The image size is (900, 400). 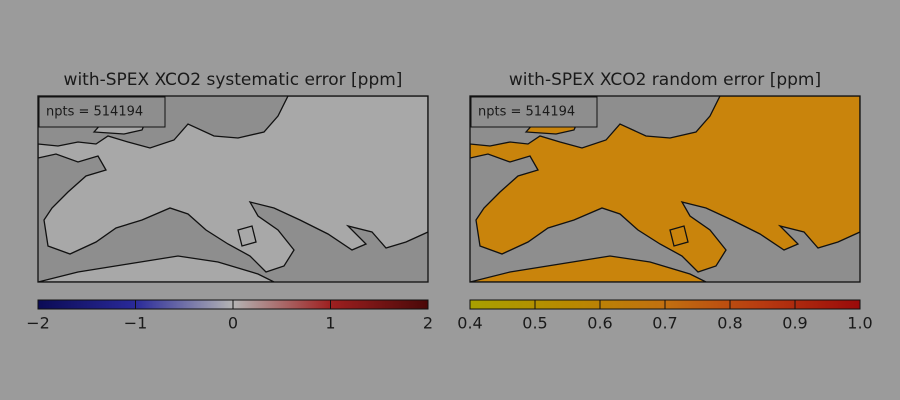 I want to click on colorbar-tick-label: 1, so click(x=330, y=323).